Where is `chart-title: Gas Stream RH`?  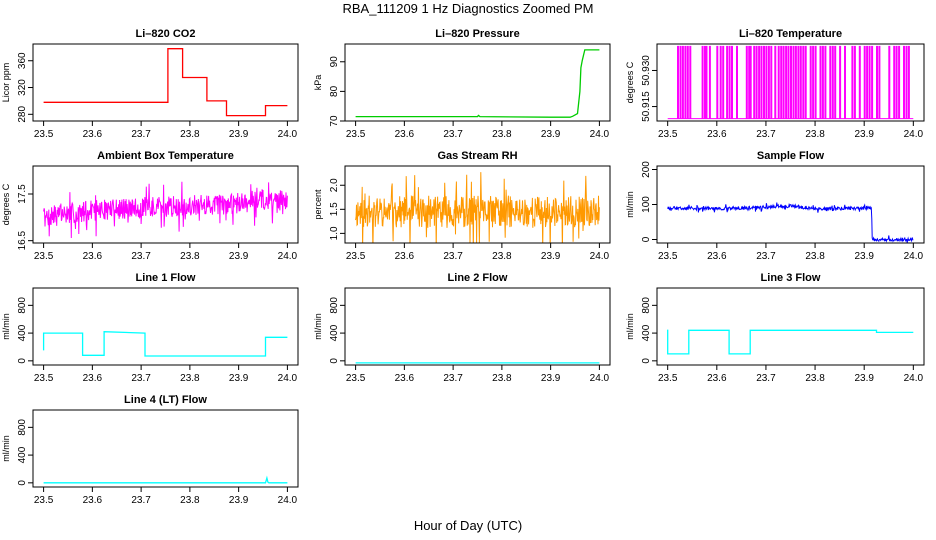
chart-title: Gas Stream RH is located at coordinates (477, 156).